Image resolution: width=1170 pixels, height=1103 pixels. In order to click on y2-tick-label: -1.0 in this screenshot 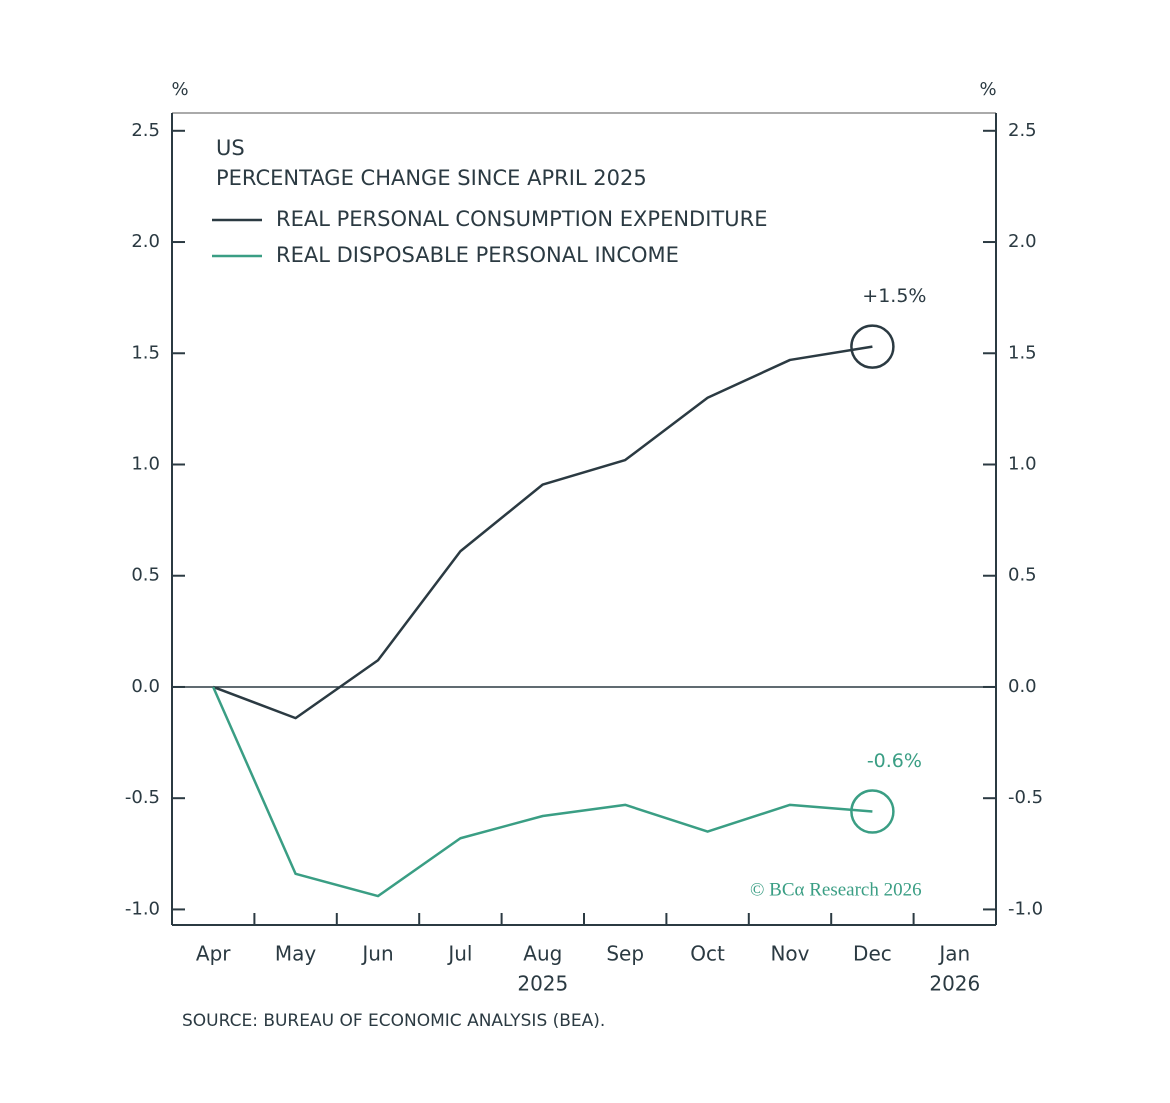, I will do `click(1025, 908)`.